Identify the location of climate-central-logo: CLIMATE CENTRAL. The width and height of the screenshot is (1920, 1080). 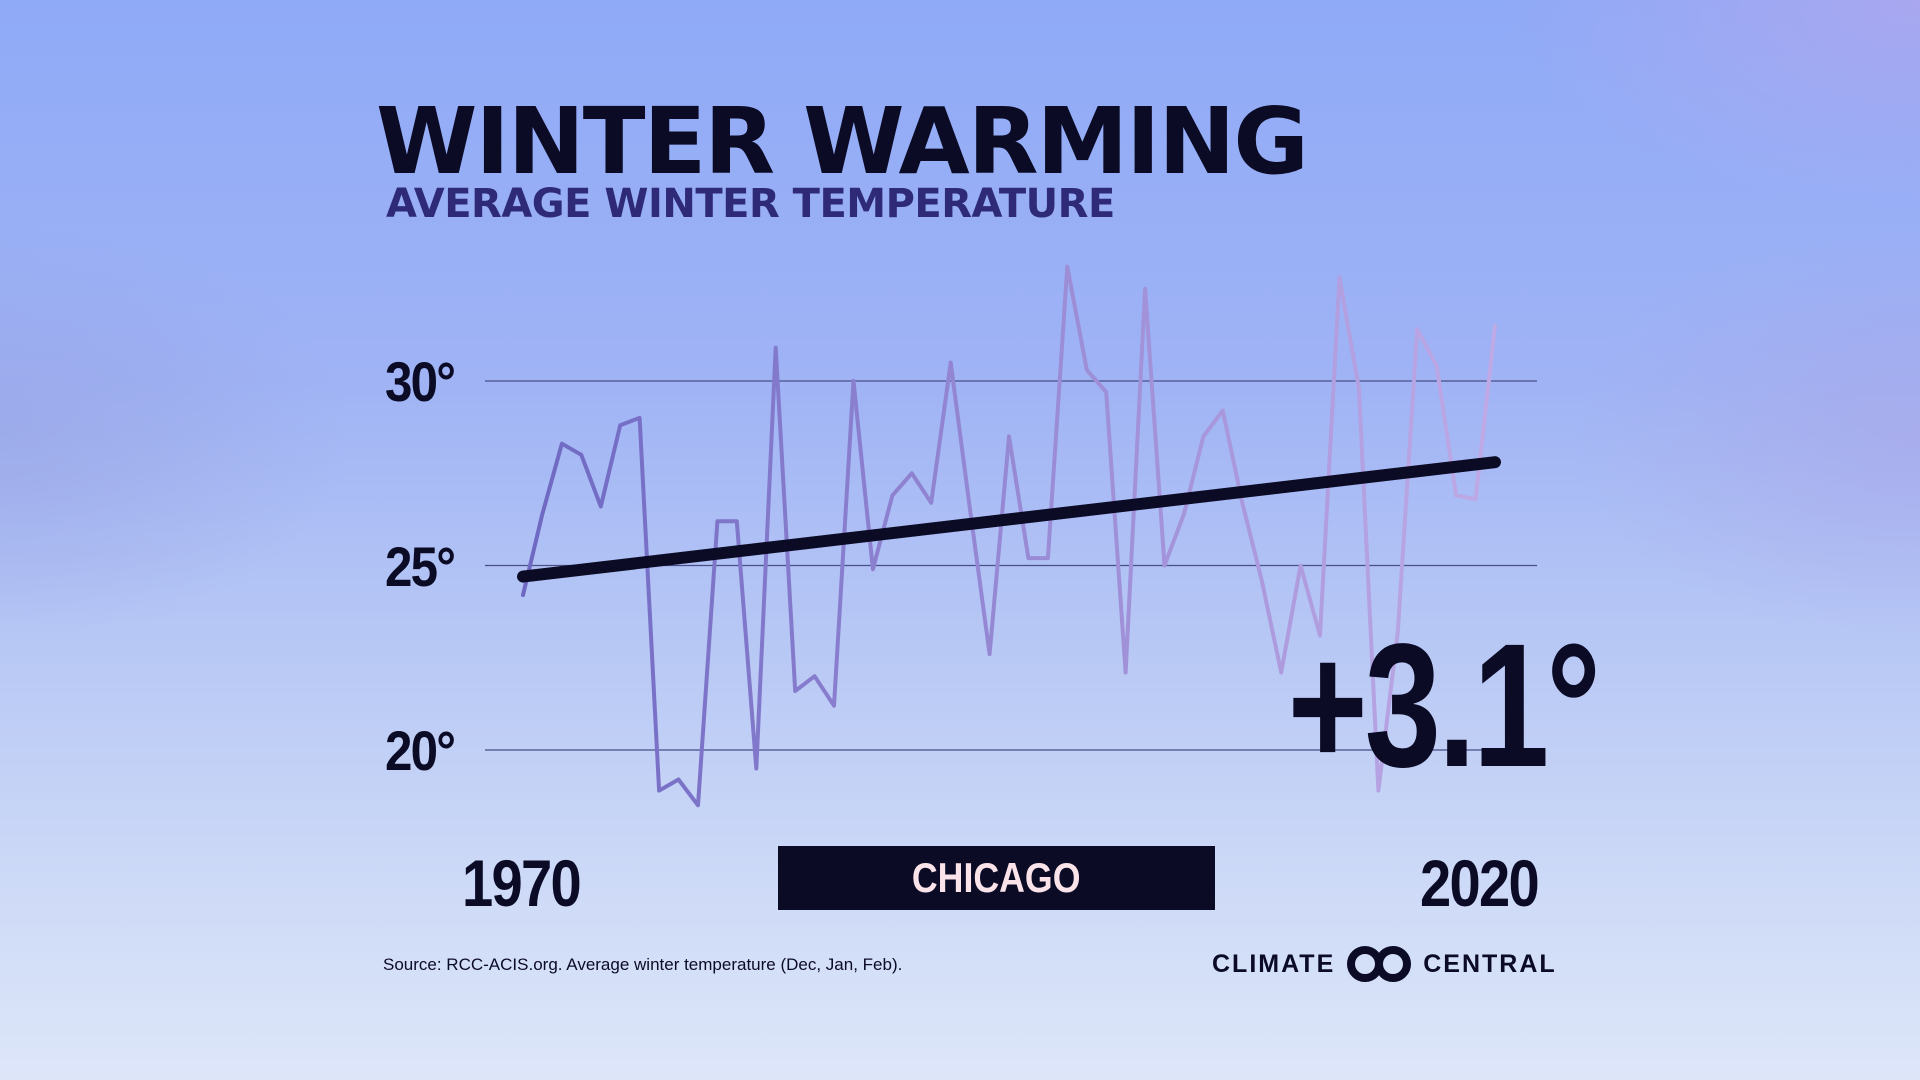
(1384, 964).